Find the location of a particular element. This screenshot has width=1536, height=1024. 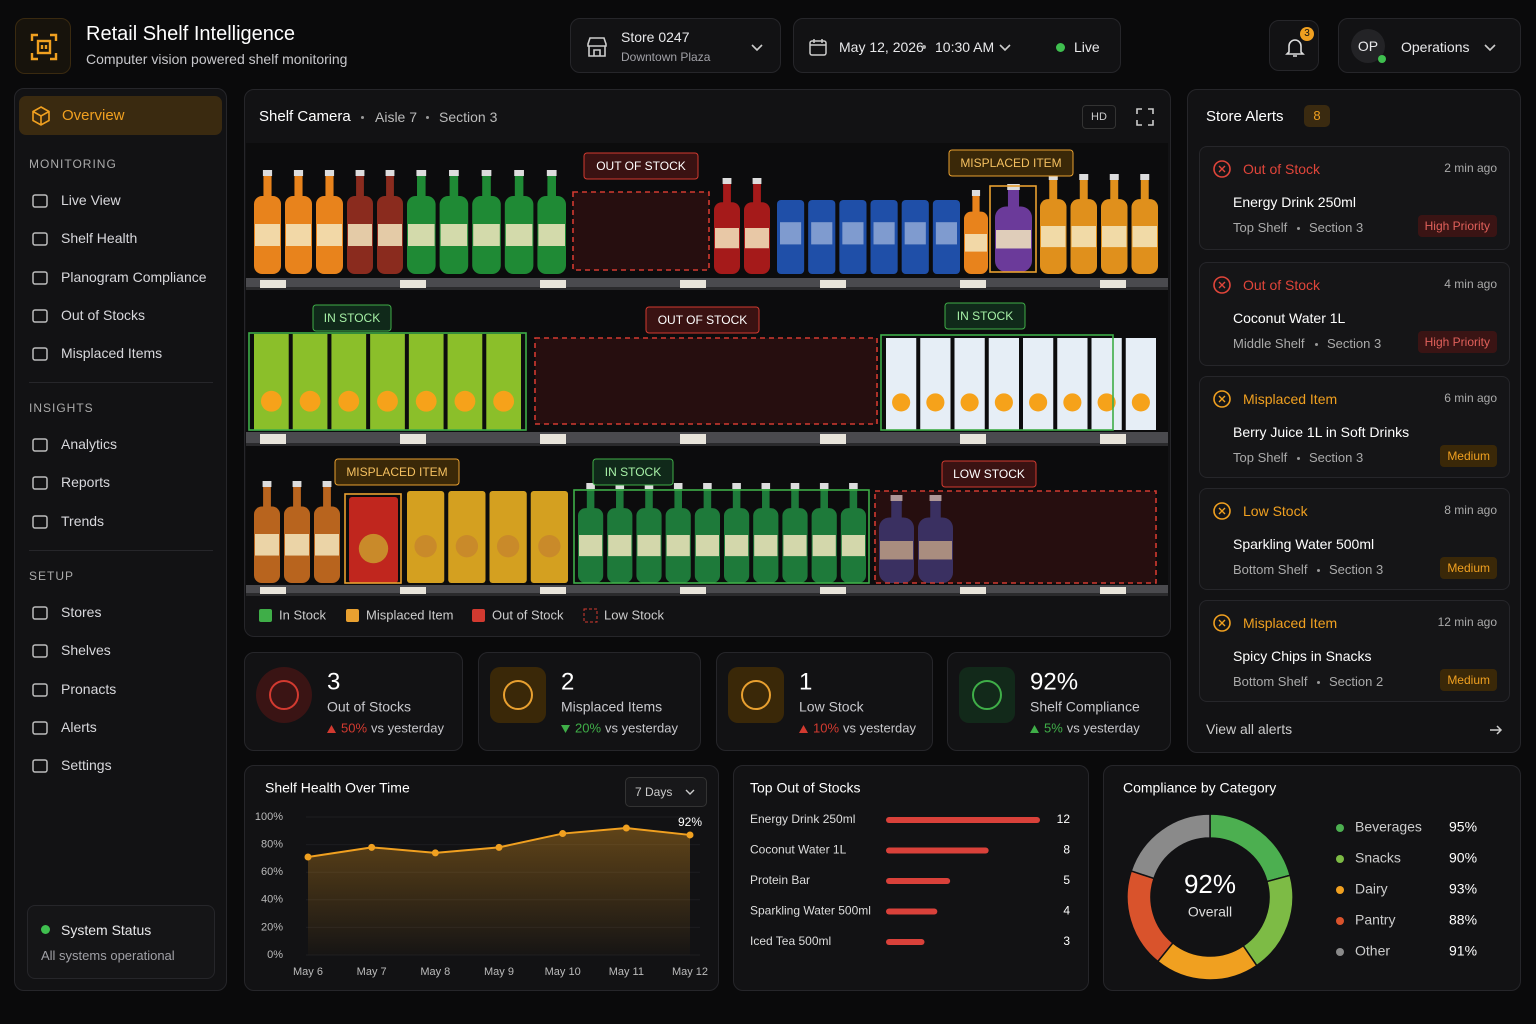

nav-item: Analytics is located at coordinates (89, 444).